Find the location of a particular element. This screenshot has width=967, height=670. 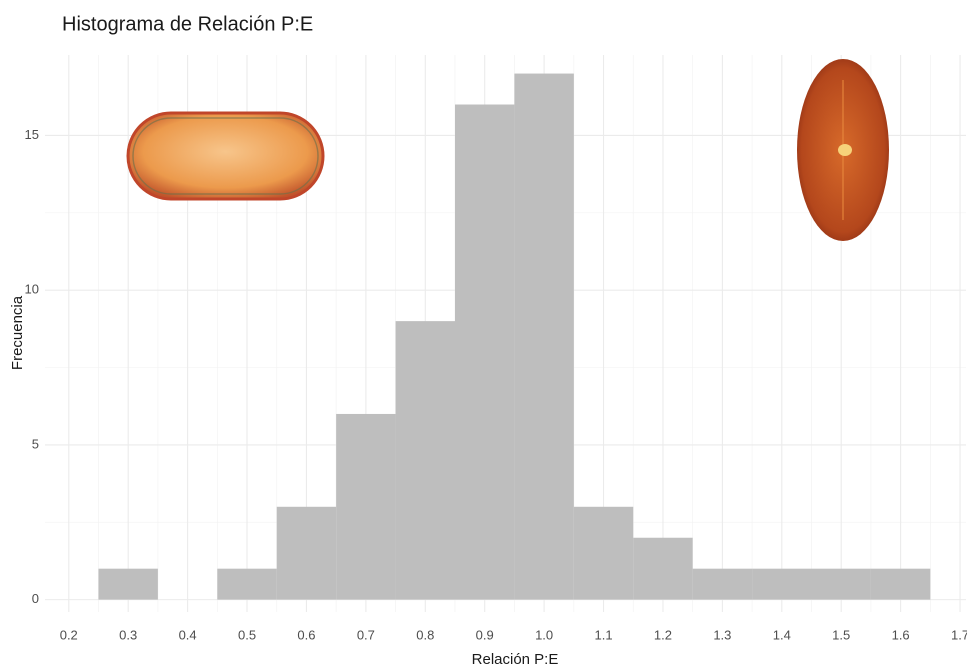

x-tick-label: 0.7 is located at coordinates (366, 634).